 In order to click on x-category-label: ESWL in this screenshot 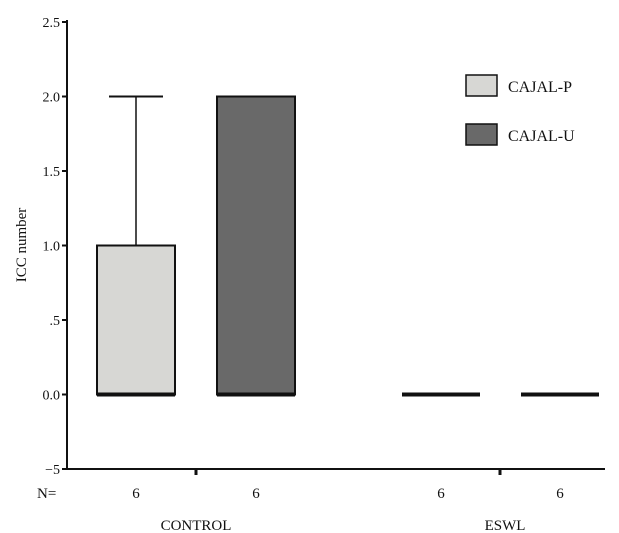, I will do `click(505, 525)`.